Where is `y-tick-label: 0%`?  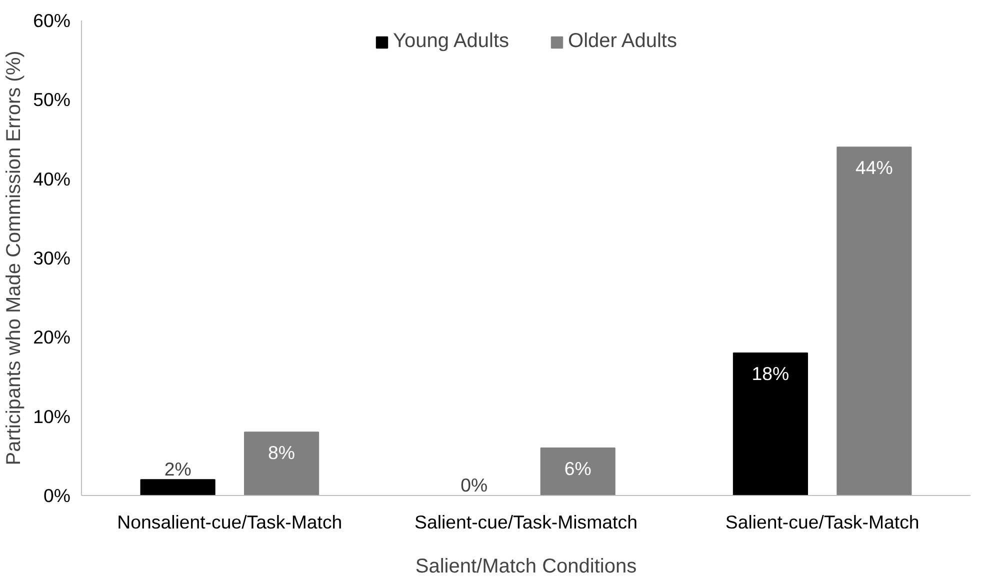 y-tick-label: 0% is located at coordinates (57, 495).